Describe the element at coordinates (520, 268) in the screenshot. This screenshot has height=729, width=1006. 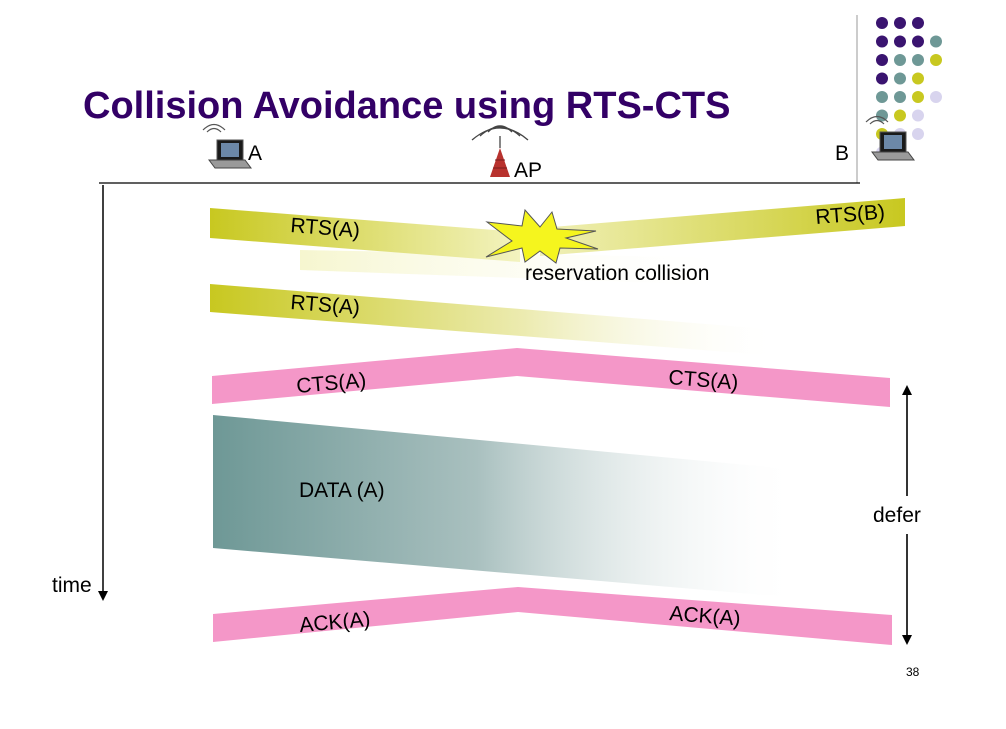
I see `rts-a-first-band-tail` at that location.